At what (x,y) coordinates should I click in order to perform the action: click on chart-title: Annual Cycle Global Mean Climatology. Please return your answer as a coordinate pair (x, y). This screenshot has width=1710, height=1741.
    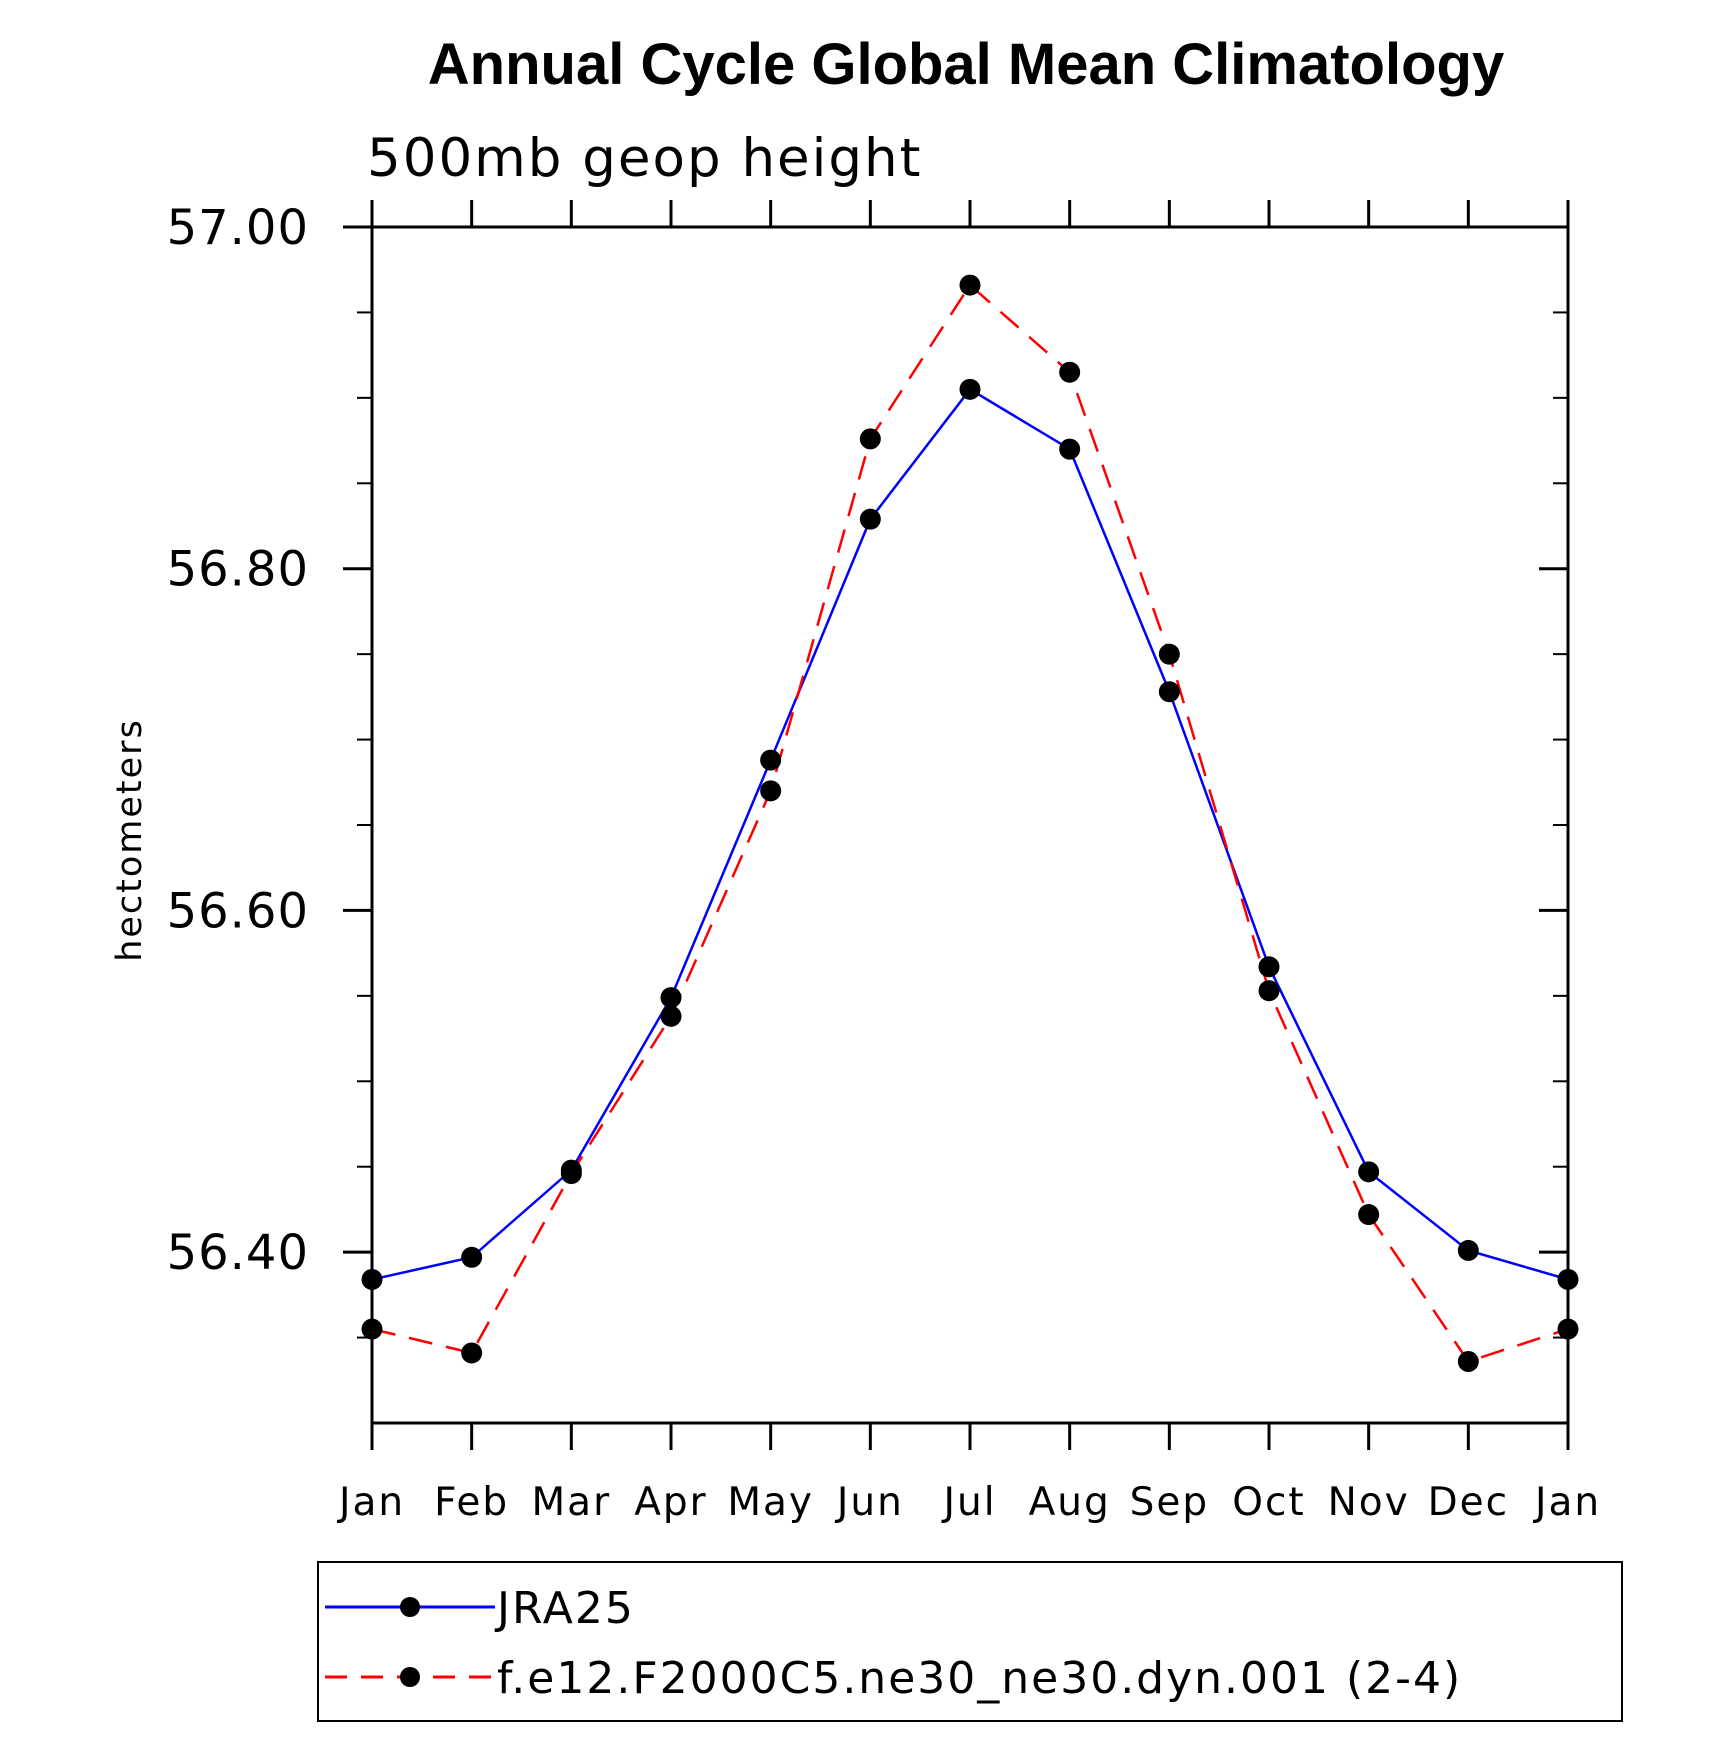
    Looking at the image, I should click on (966, 64).